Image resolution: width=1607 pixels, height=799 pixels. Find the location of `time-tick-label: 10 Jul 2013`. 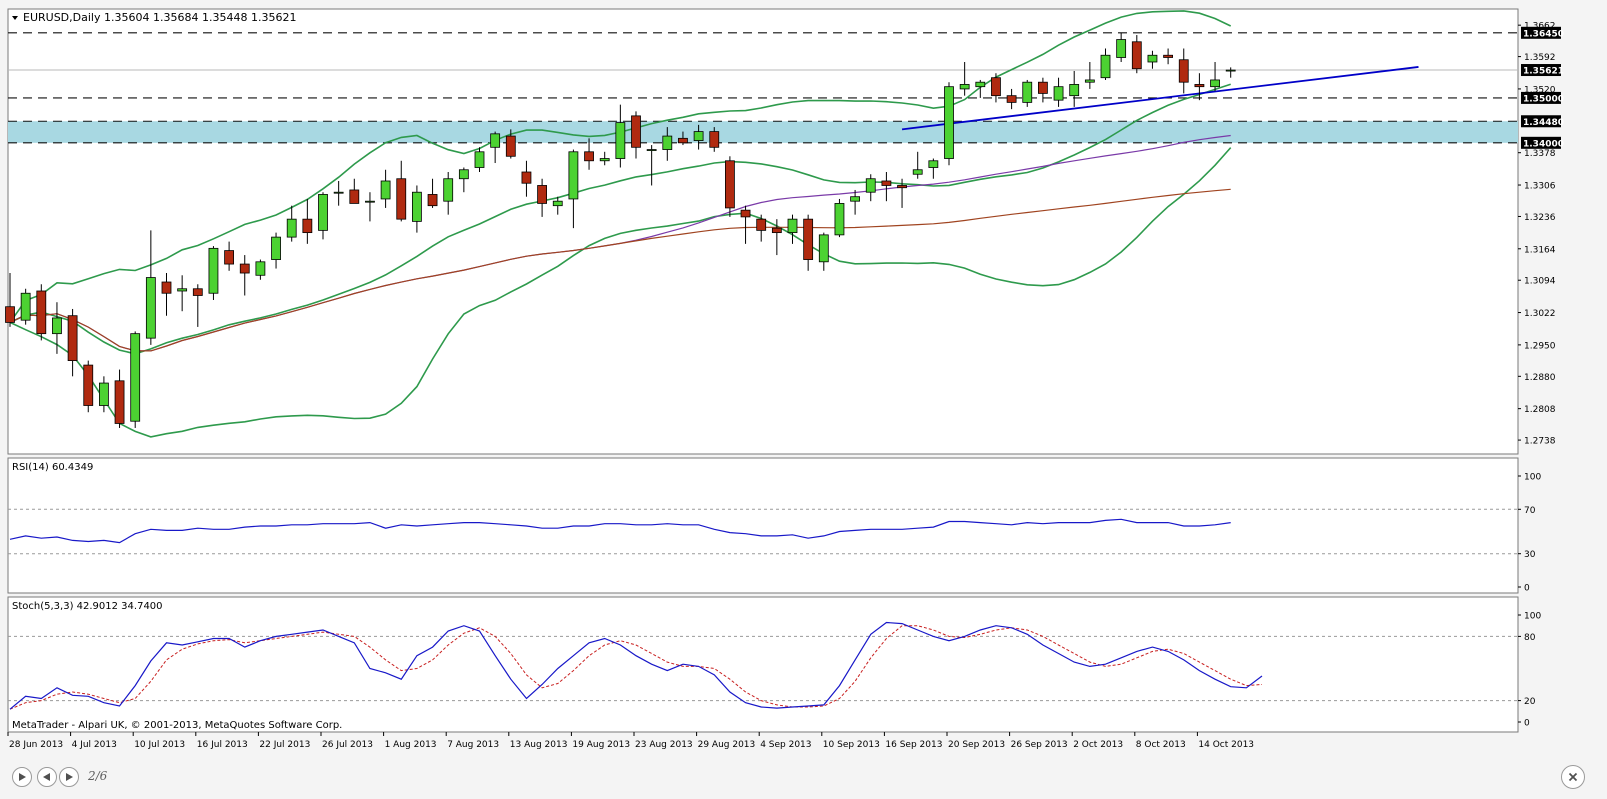

time-tick-label: 10 Jul 2013 is located at coordinates (159, 745).